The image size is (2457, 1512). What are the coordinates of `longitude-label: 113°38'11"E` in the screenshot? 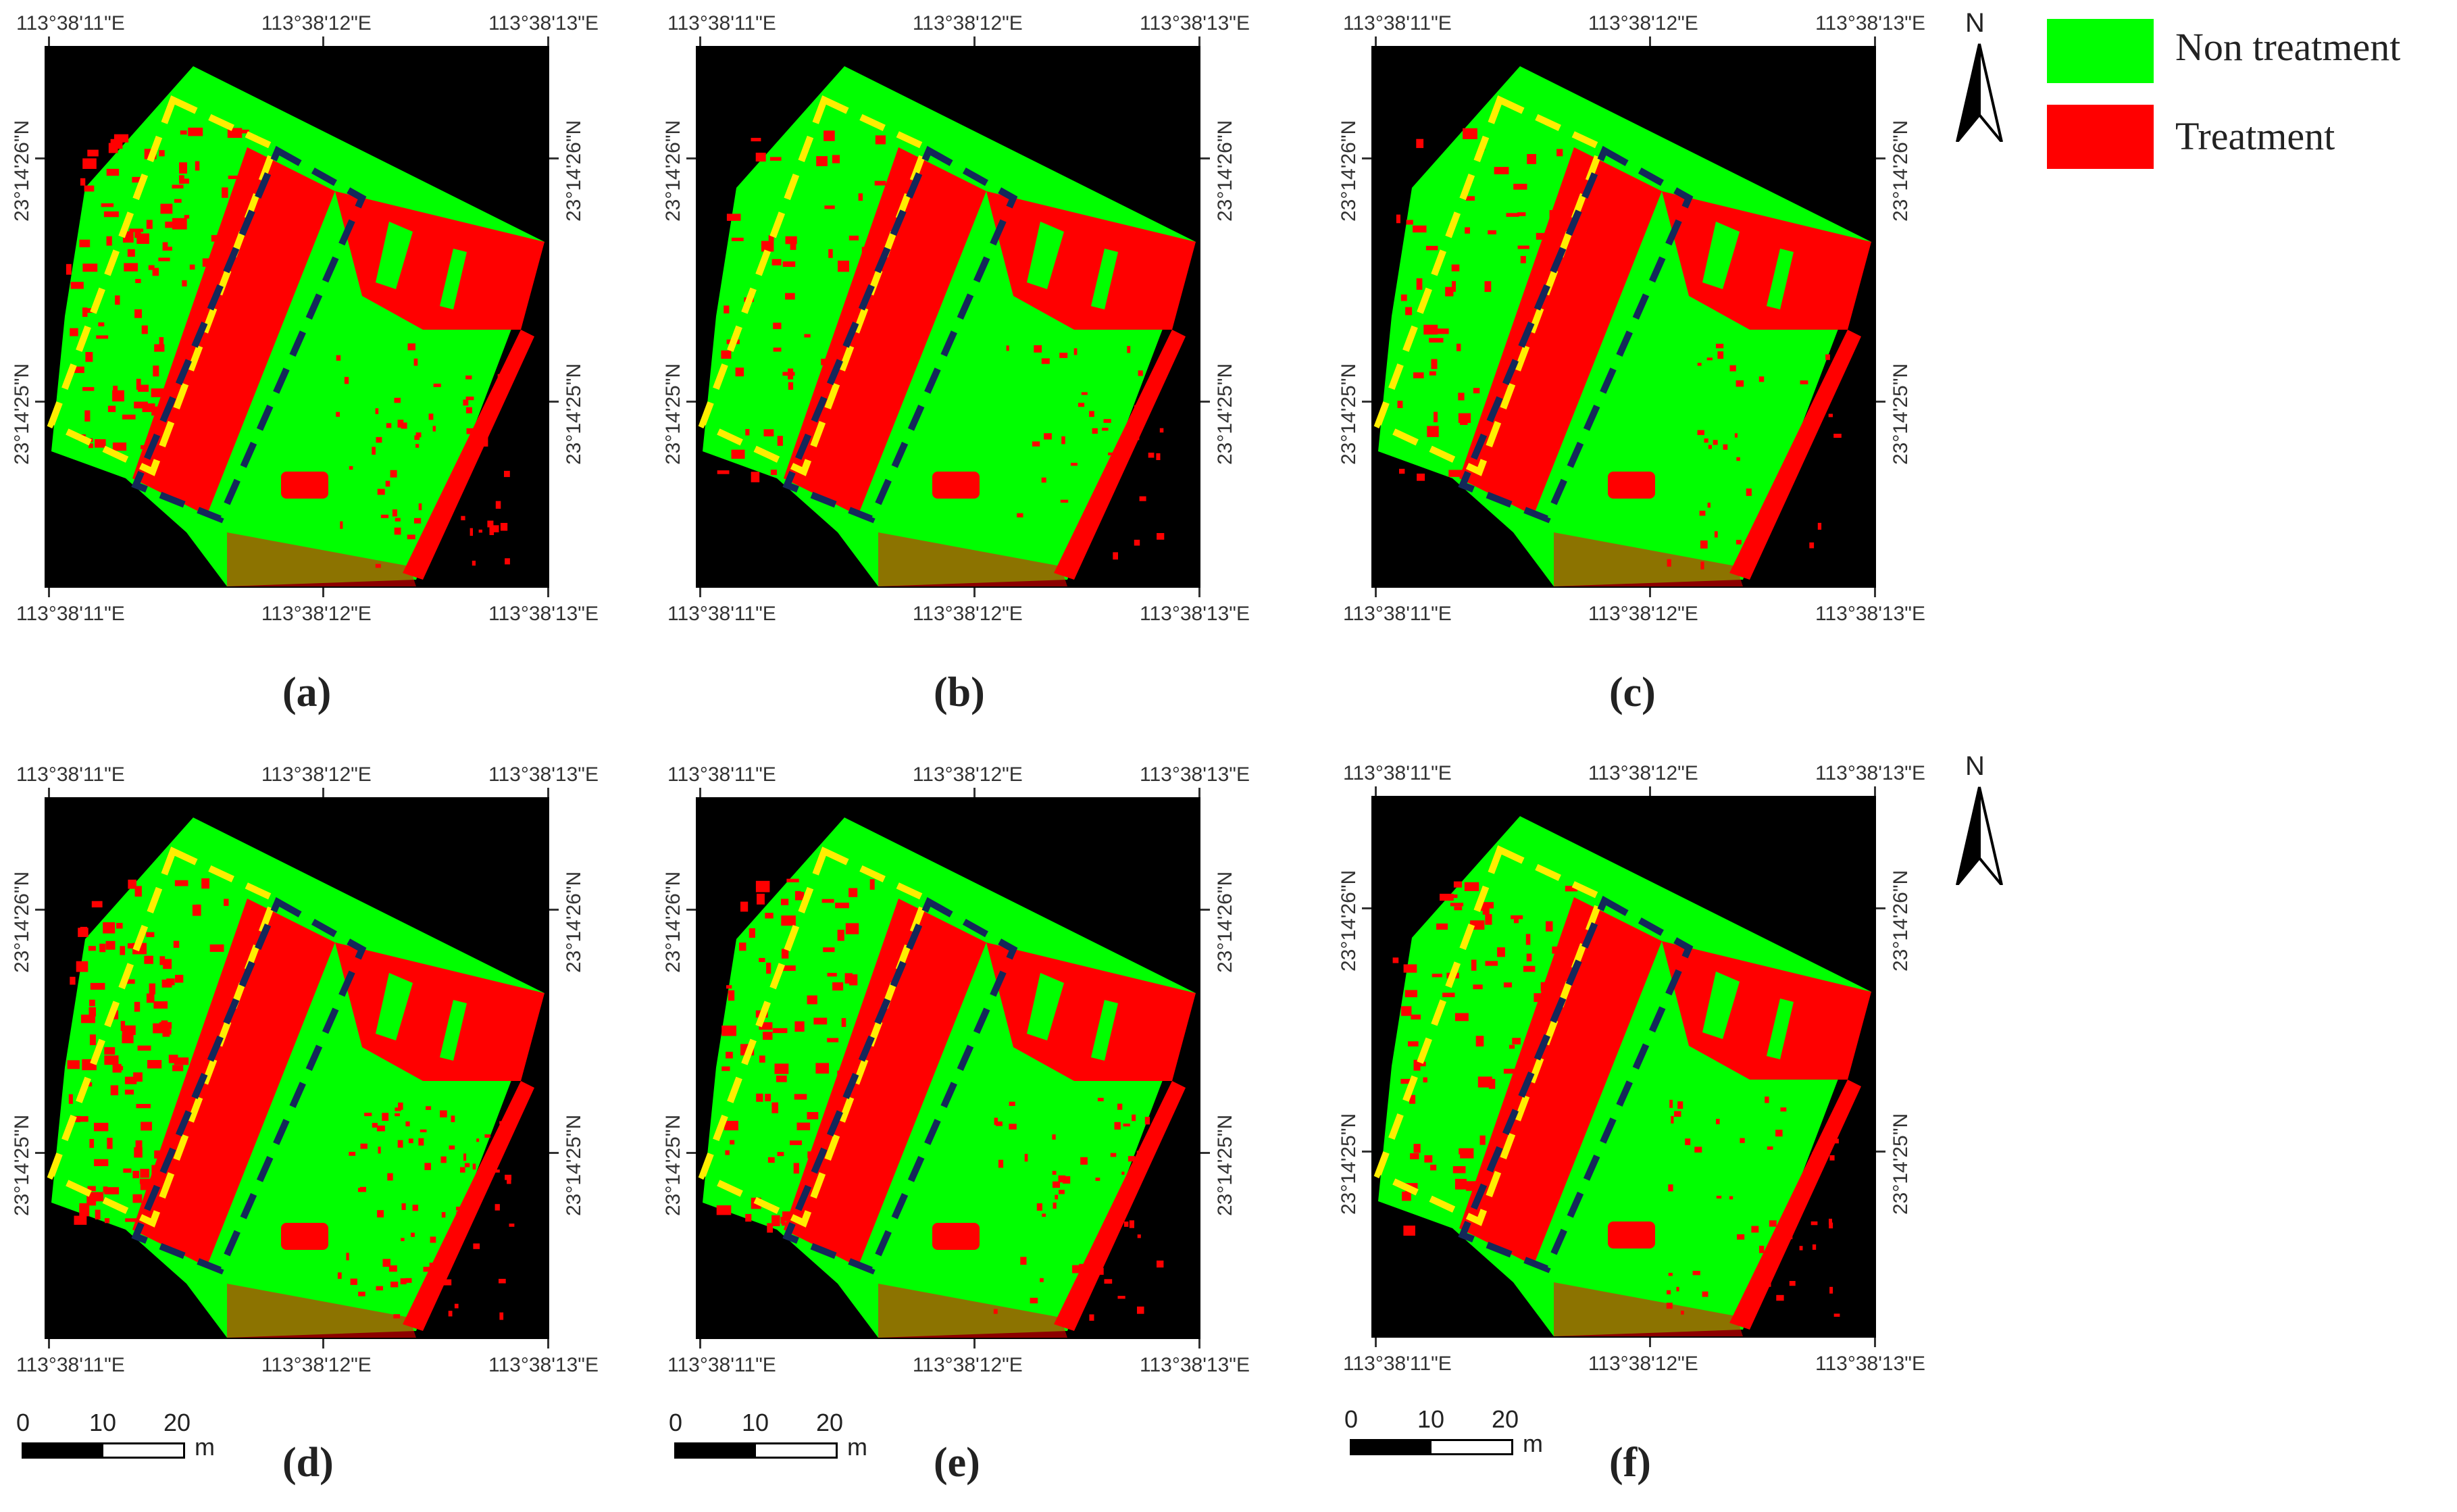 It's located at (70, 1365).